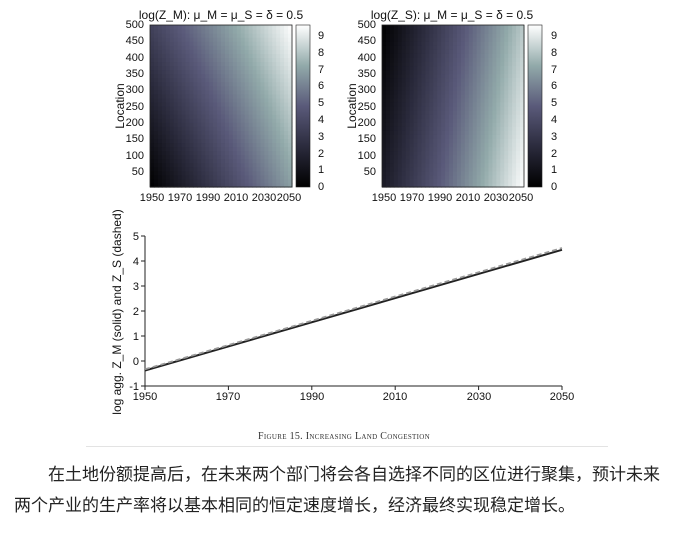  What do you see at coordinates (367, 74) in the screenshot?
I see `ytick: 350` at bounding box center [367, 74].